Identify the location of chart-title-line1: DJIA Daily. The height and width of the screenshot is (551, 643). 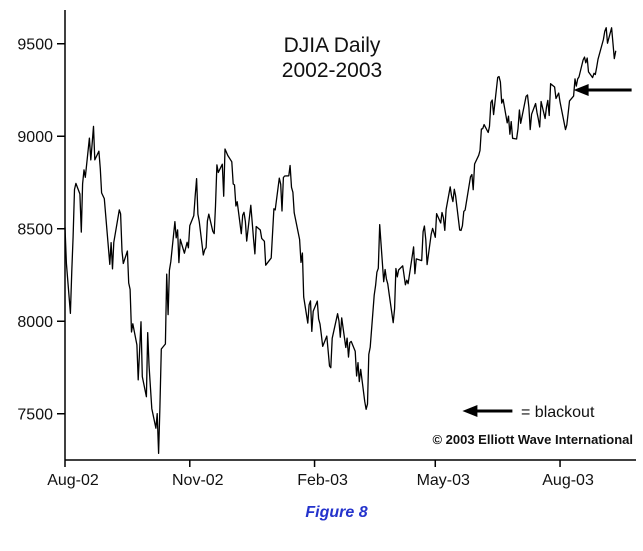
(332, 45).